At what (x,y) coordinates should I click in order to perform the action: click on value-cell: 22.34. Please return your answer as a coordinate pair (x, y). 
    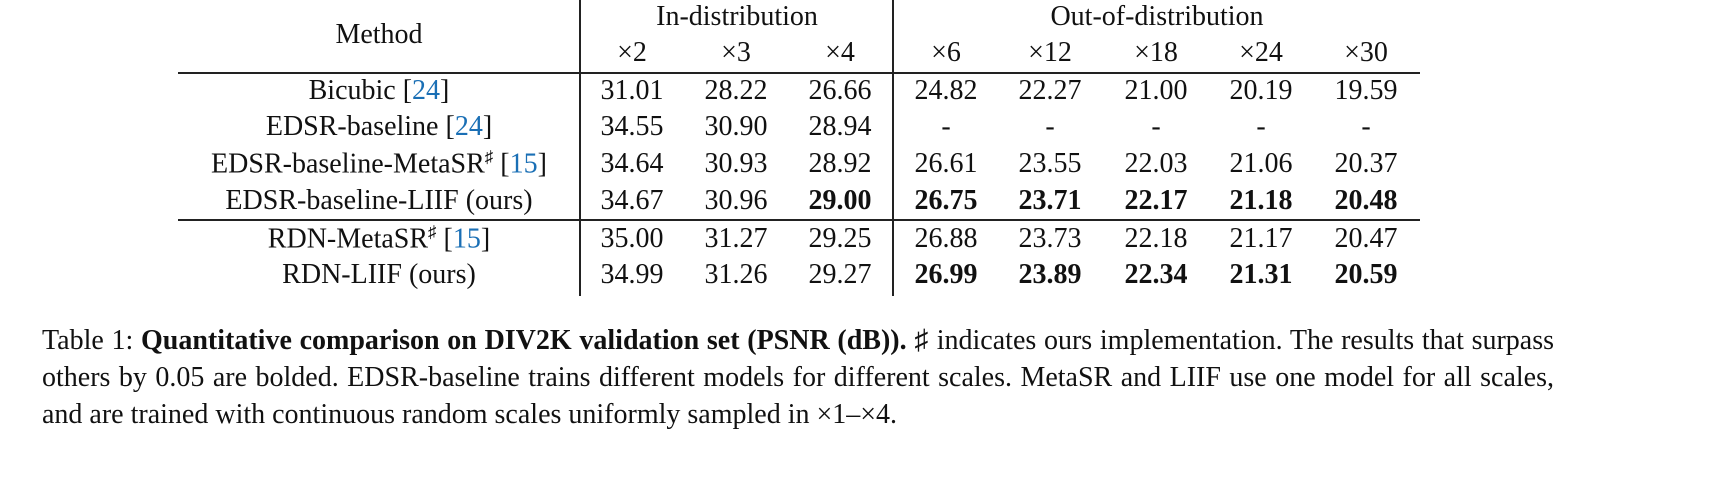
    Looking at the image, I should click on (1156, 274).